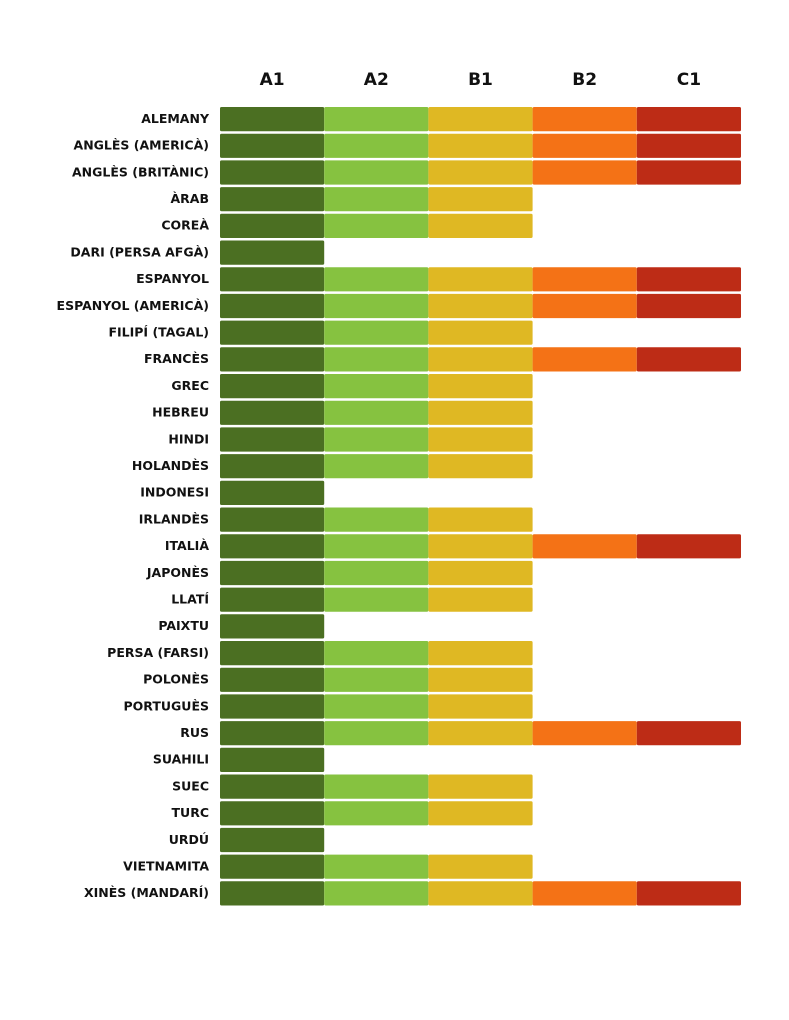 This screenshot has width=789, height=1020. What do you see at coordinates (180, 412) in the screenshot?
I see `language-label: HEBREU` at bounding box center [180, 412].